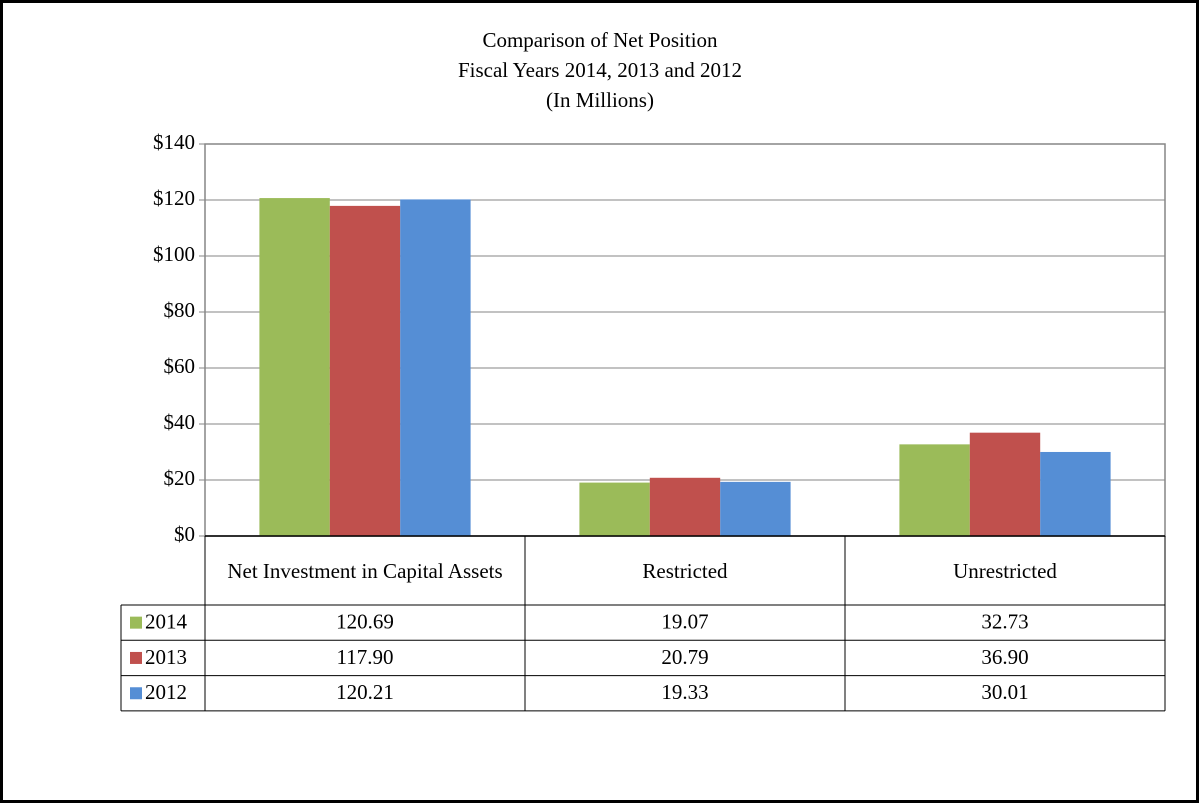 This screenshot has height=803, width=1199. What do you see at coordinates (684, 692) in the screenshot?
I see `table-value: 19.33` at bounding box center [684, 692].